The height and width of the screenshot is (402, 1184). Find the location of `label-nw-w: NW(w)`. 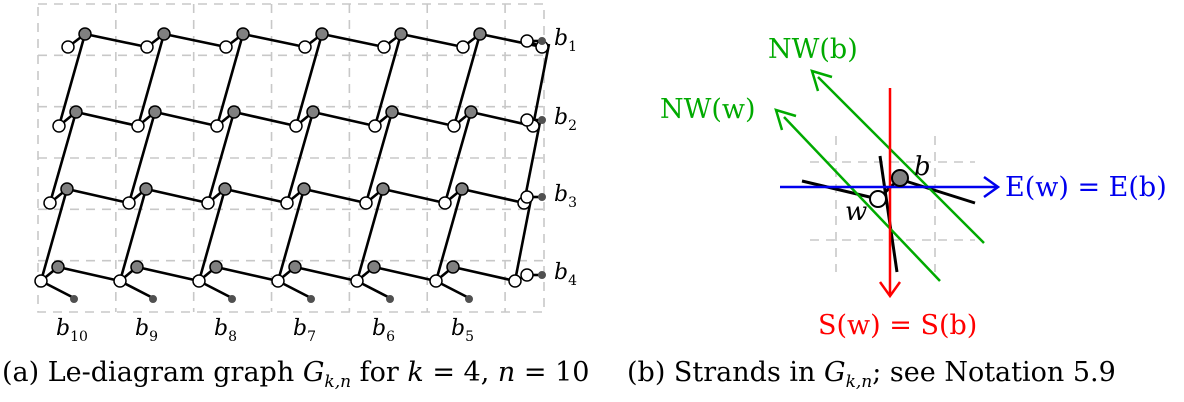

label-nw-w: NW(w) is located at coordinates (708, 109).